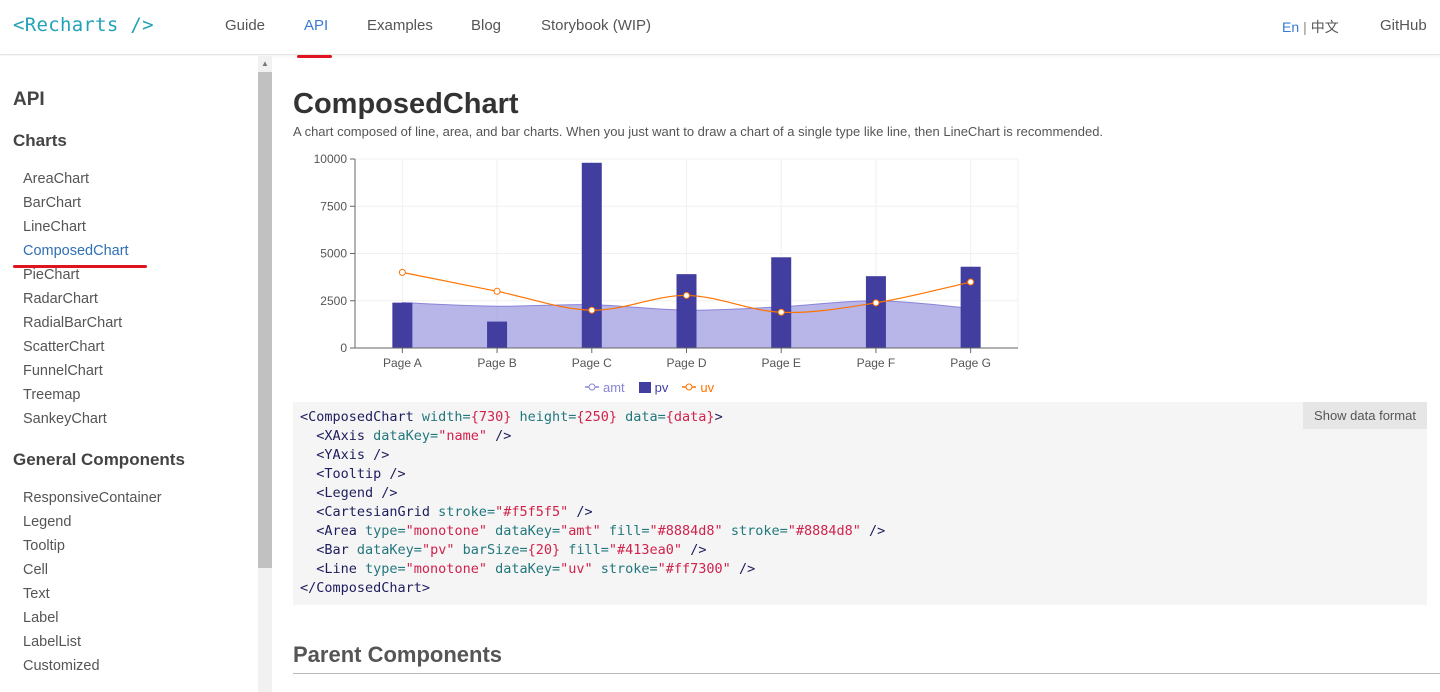 The image size is (1440, 692). I want to click on legend-label: amt, so click(614, 387).